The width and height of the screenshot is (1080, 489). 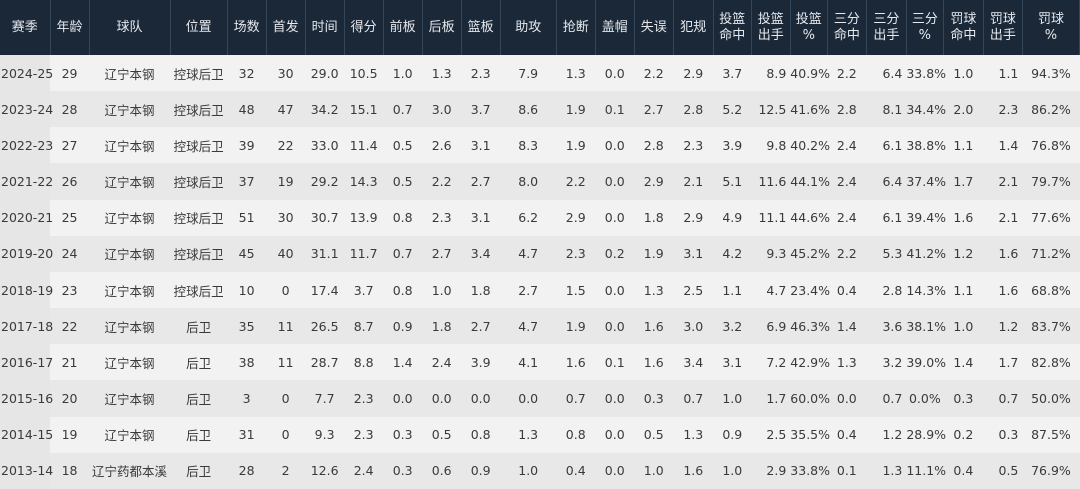 What do you see at coordinates (847, 362) in the screenshot?
I see `cell-three-made: 1.3` at bounding box center [847, 362].